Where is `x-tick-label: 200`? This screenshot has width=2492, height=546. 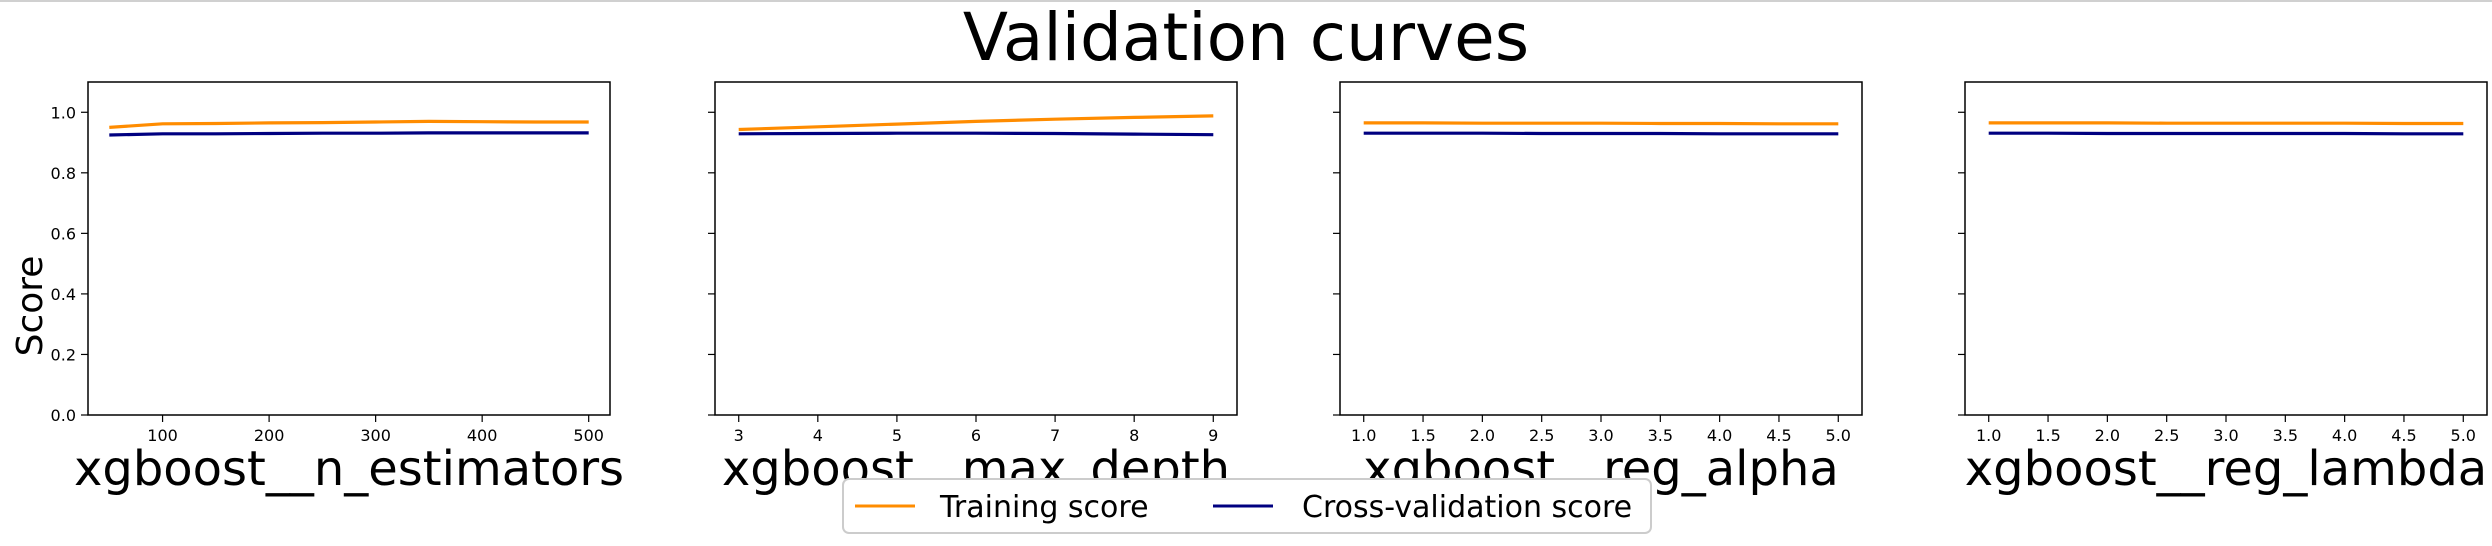 x-tick-label: 200 is located at coordinates (269, 435).